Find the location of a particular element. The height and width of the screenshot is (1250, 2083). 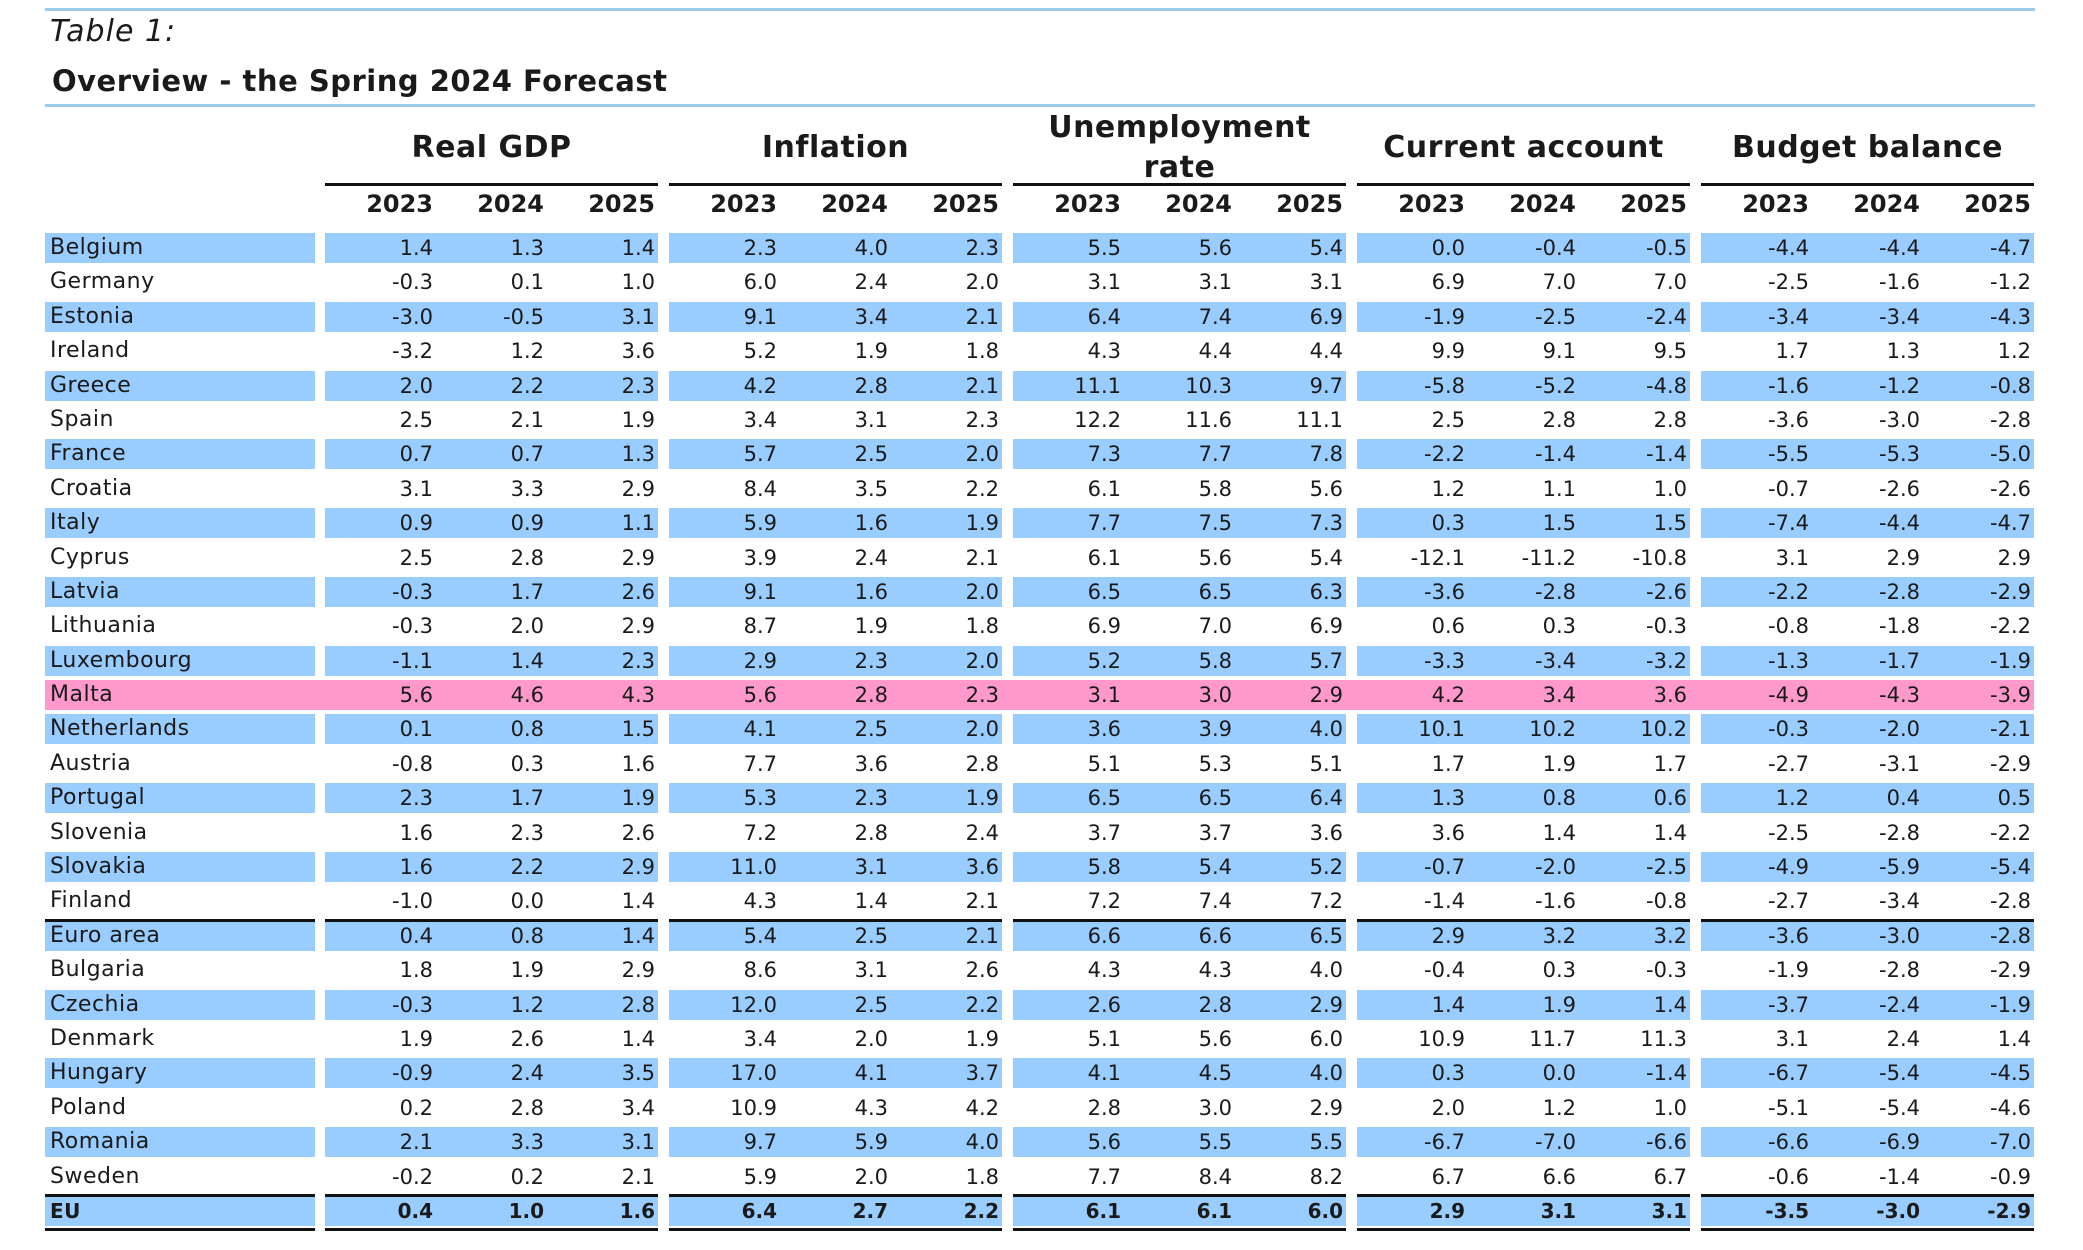

value-budget-balance-2024: -2.6 is located at coordinates (1899, 488).